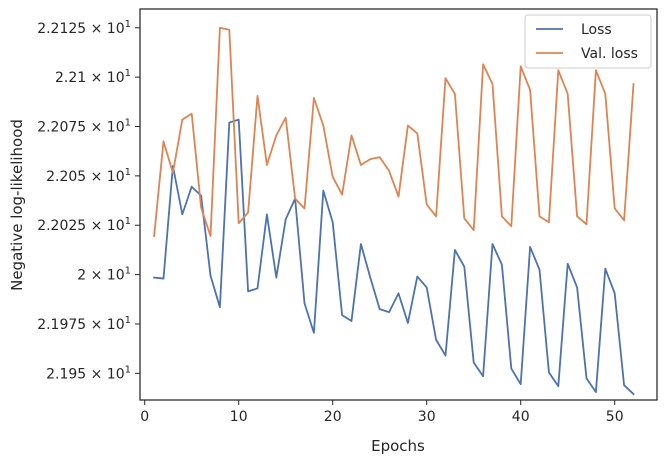 The height and width of the screenshot is (463, 666). What do you see at coordinates (84, 126) in the screenshot?
I see `y-tick-label: 2.2075 × 10¹` at bounding box center [84, 126].